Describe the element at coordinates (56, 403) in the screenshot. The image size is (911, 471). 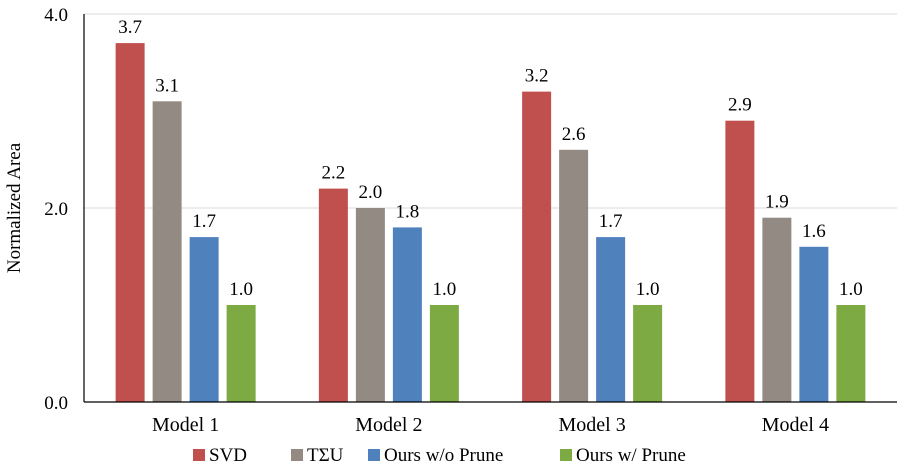
I see `y-tick-label: 0.0` at that location.